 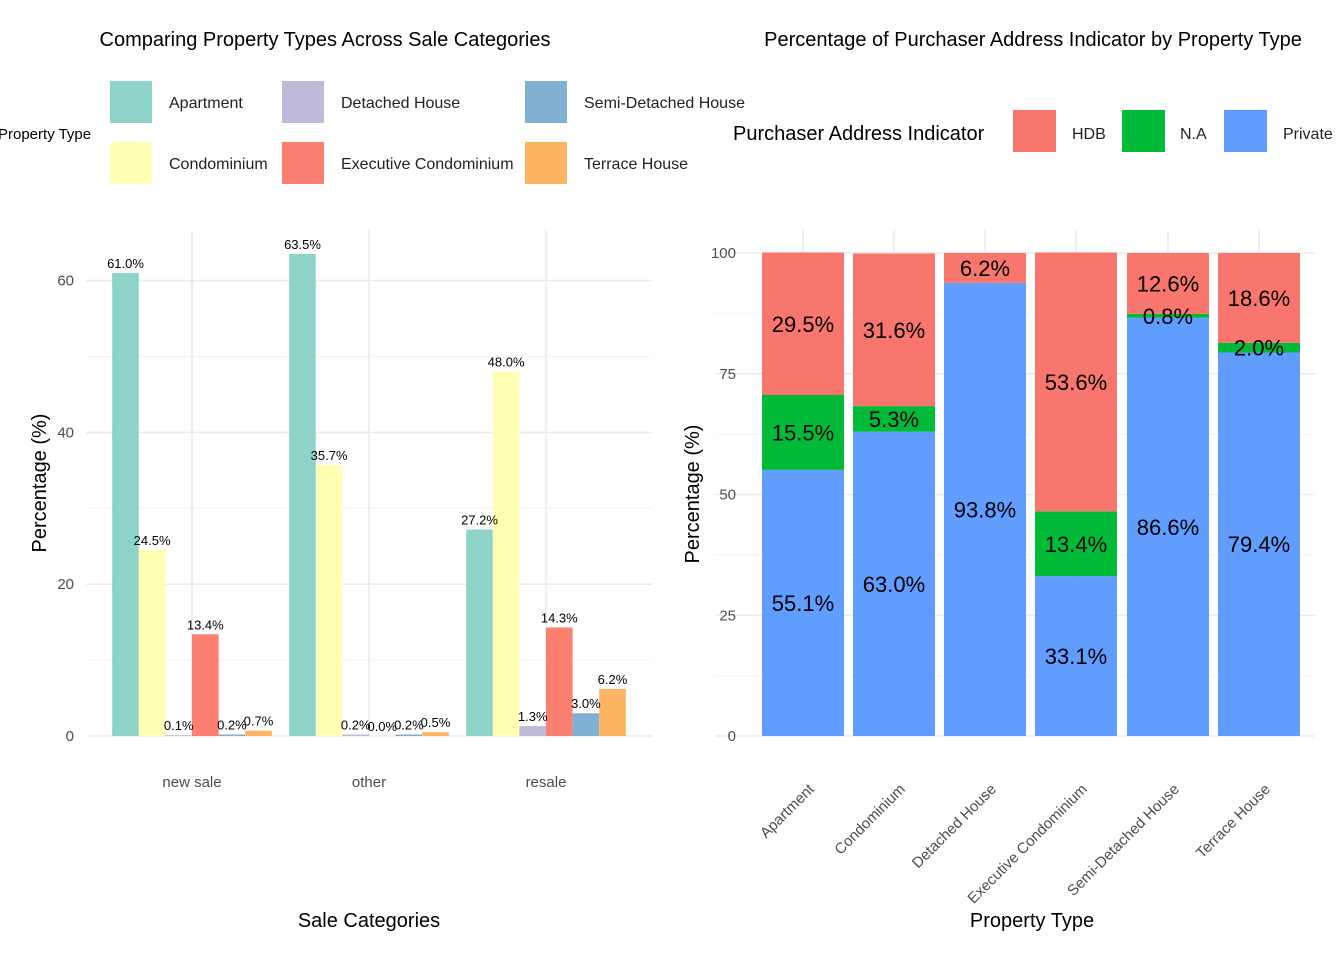 I want to click on right-y-ticks: 0 25 50 75 100, so click(x=723, y=495).